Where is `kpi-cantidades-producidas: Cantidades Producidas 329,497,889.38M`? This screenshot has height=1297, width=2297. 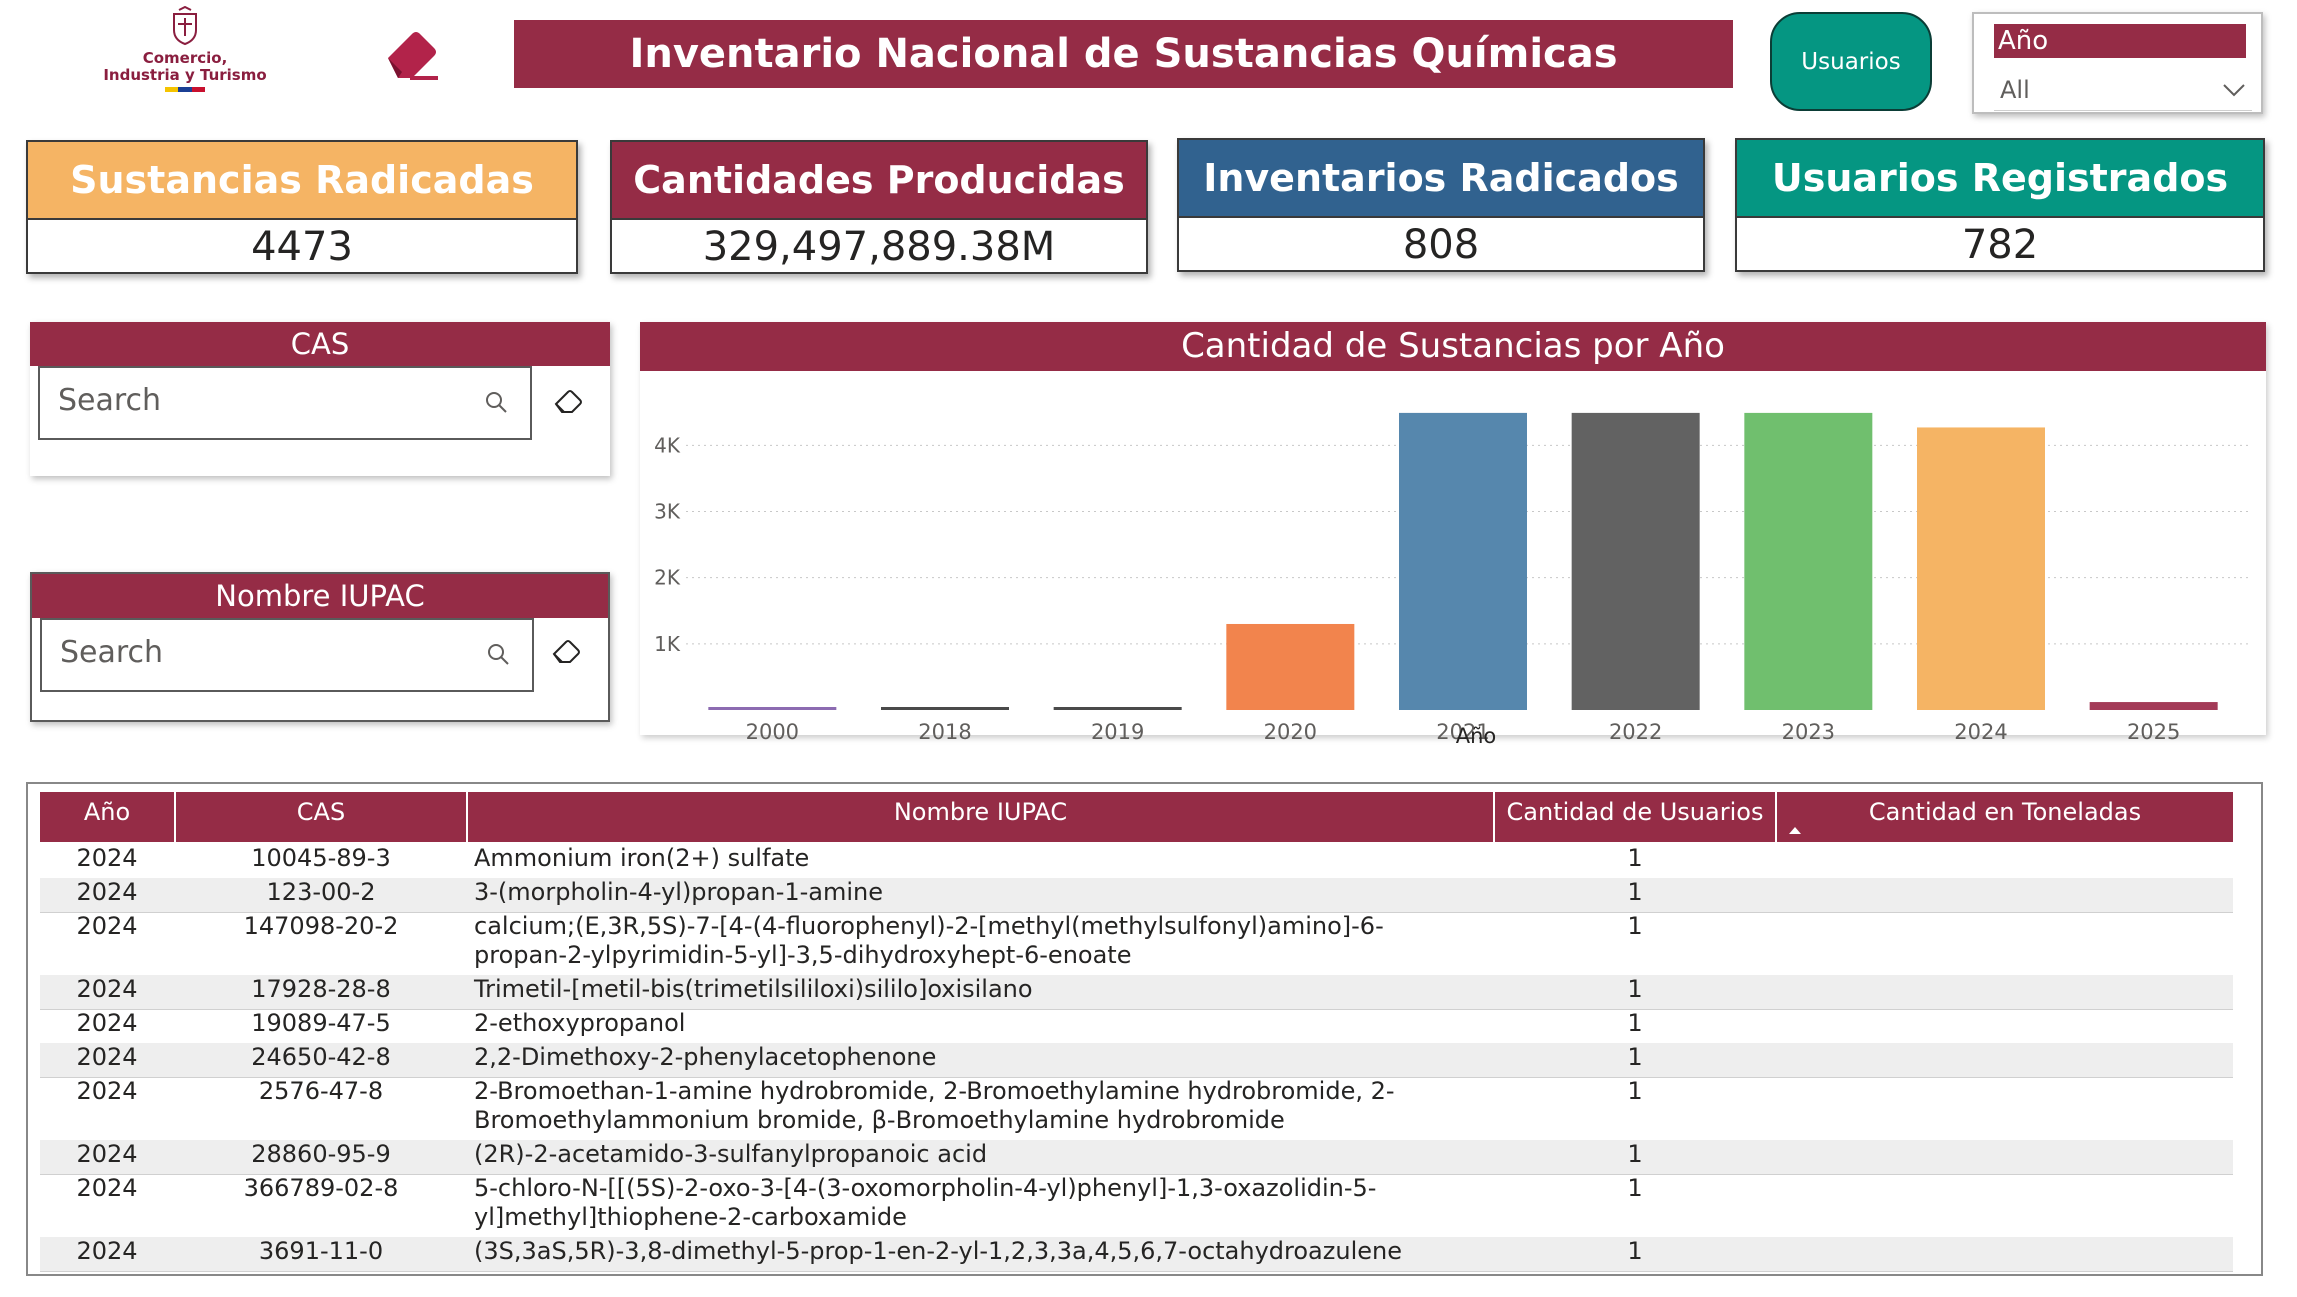 kpi-cantidades-producidas: Cantidades Producidas 329,497,889.38M is located at coordinates (879, 207).